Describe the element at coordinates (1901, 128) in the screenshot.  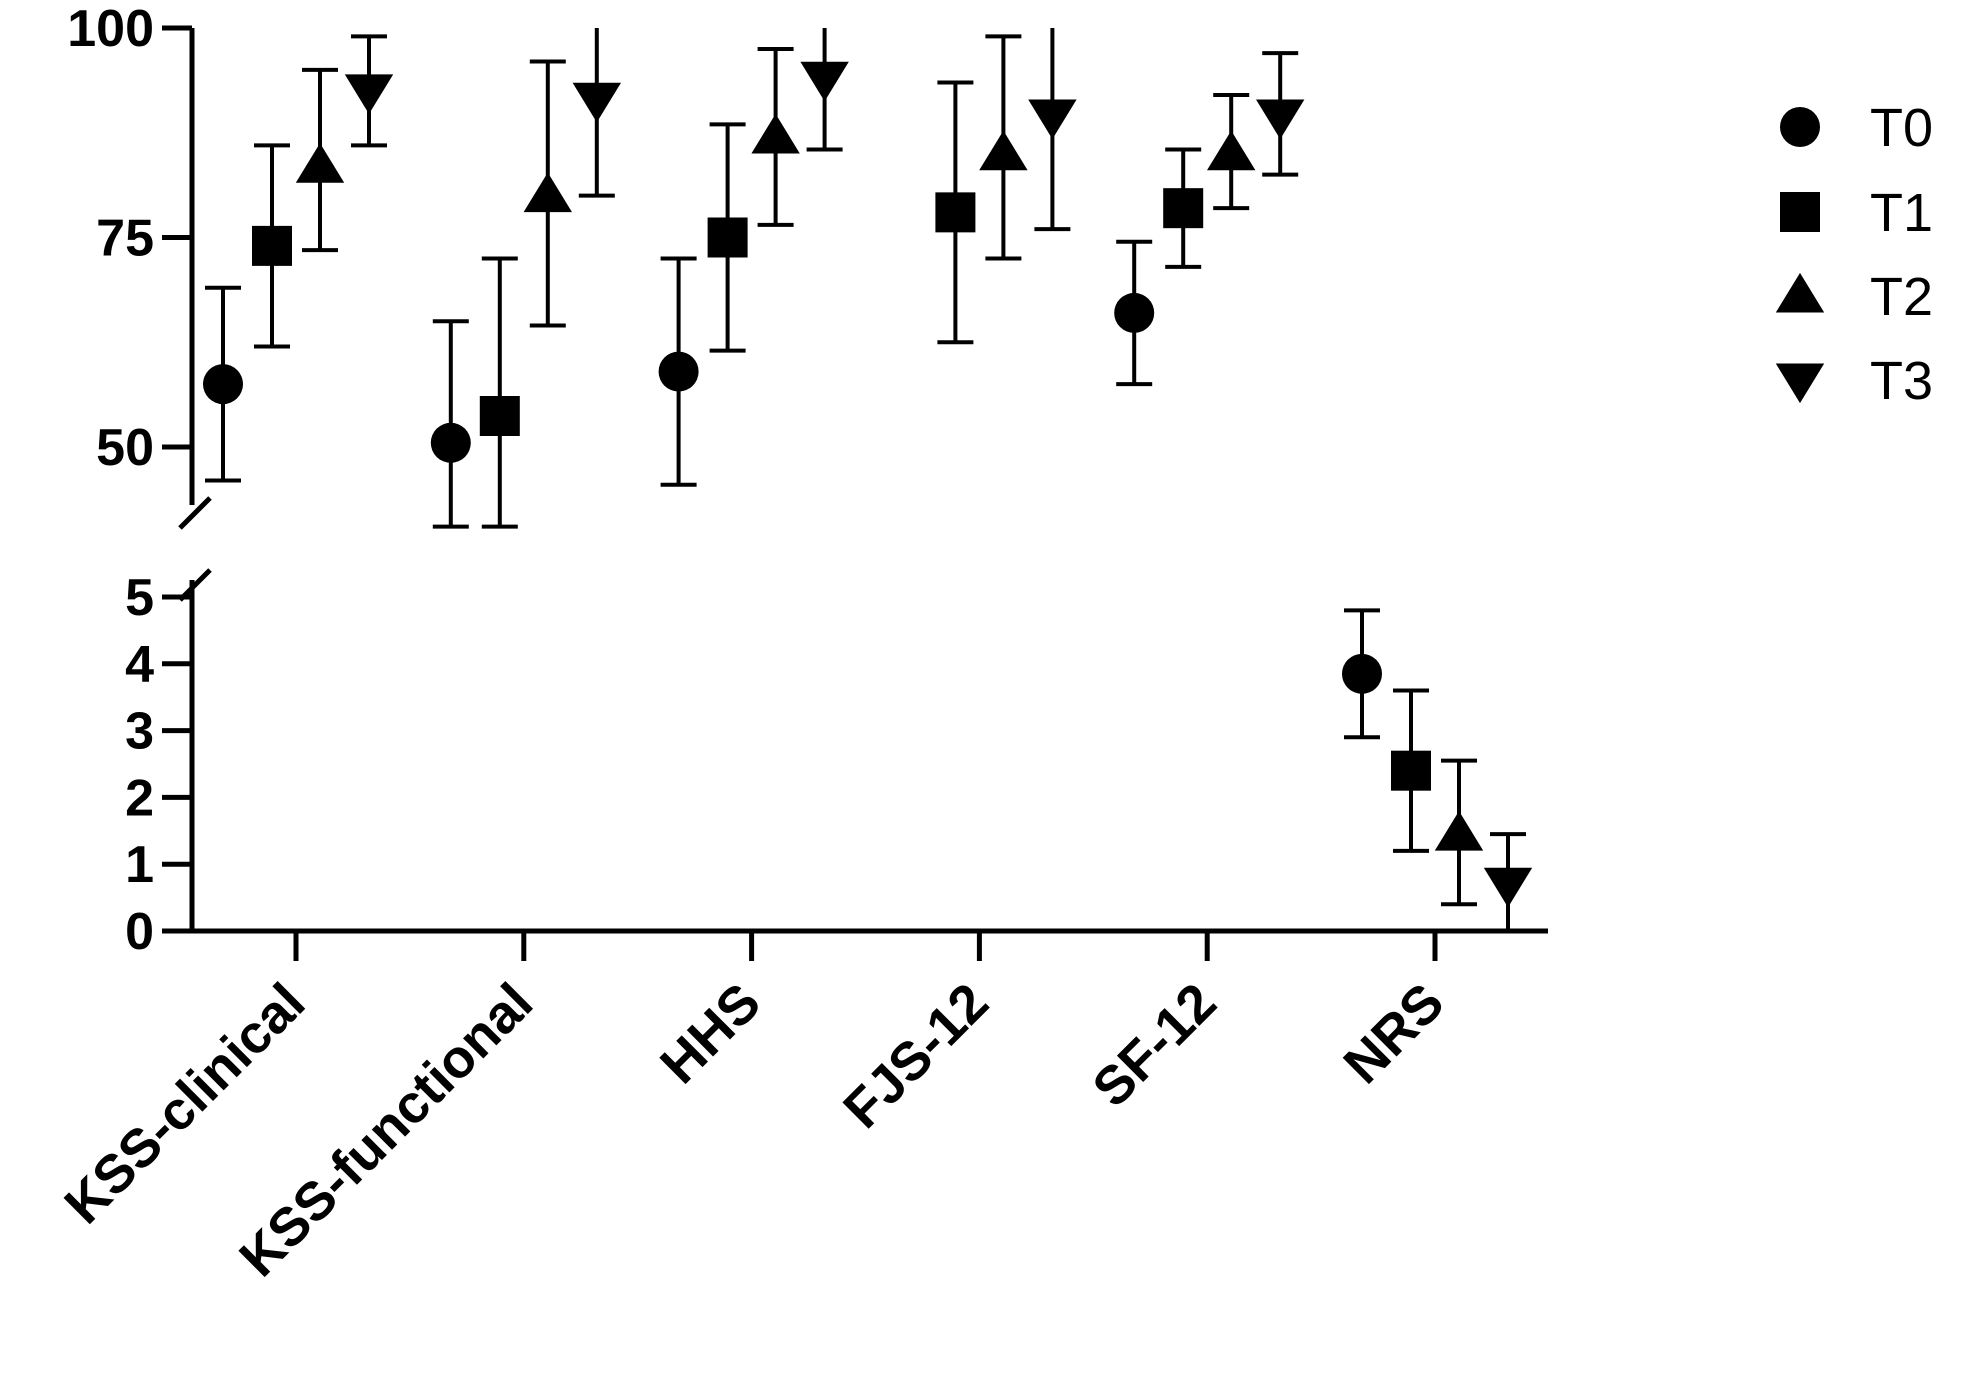
I see `legend-label: T0` at that location.